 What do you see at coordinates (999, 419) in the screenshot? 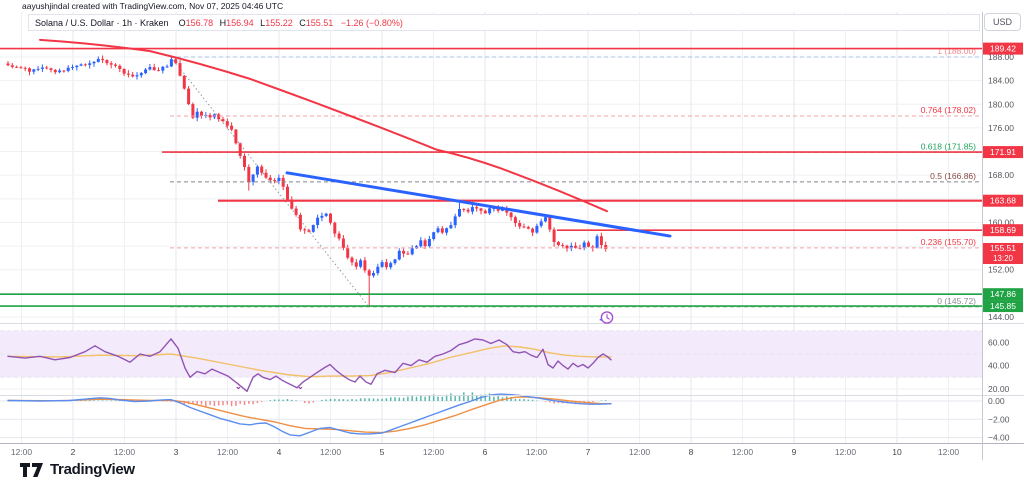
I see `svg-text: −2.00` at bounding box center [999, 419].